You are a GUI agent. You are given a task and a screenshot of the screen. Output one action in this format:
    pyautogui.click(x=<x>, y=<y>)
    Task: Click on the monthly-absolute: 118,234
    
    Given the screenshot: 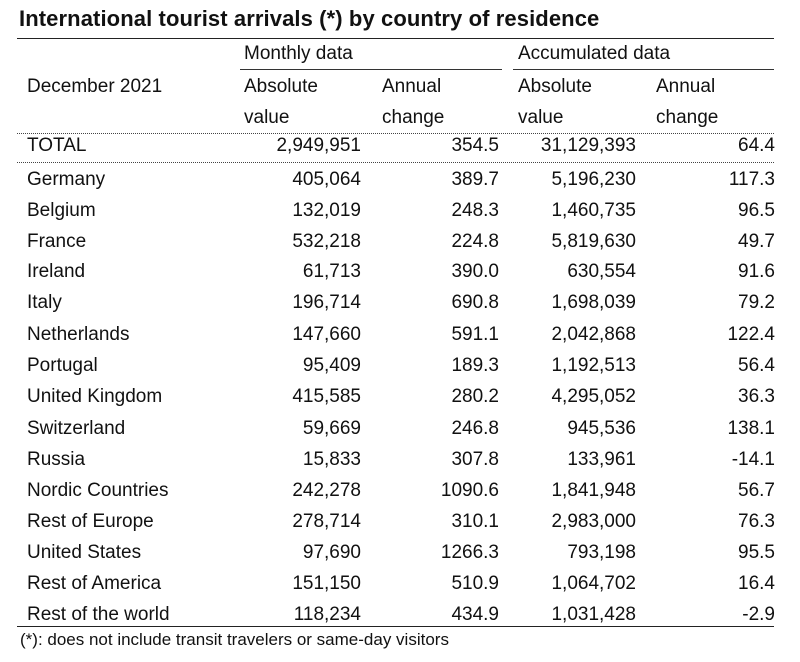 What is the action you would take?
    pyautogui.click(x=327, y=614)
    